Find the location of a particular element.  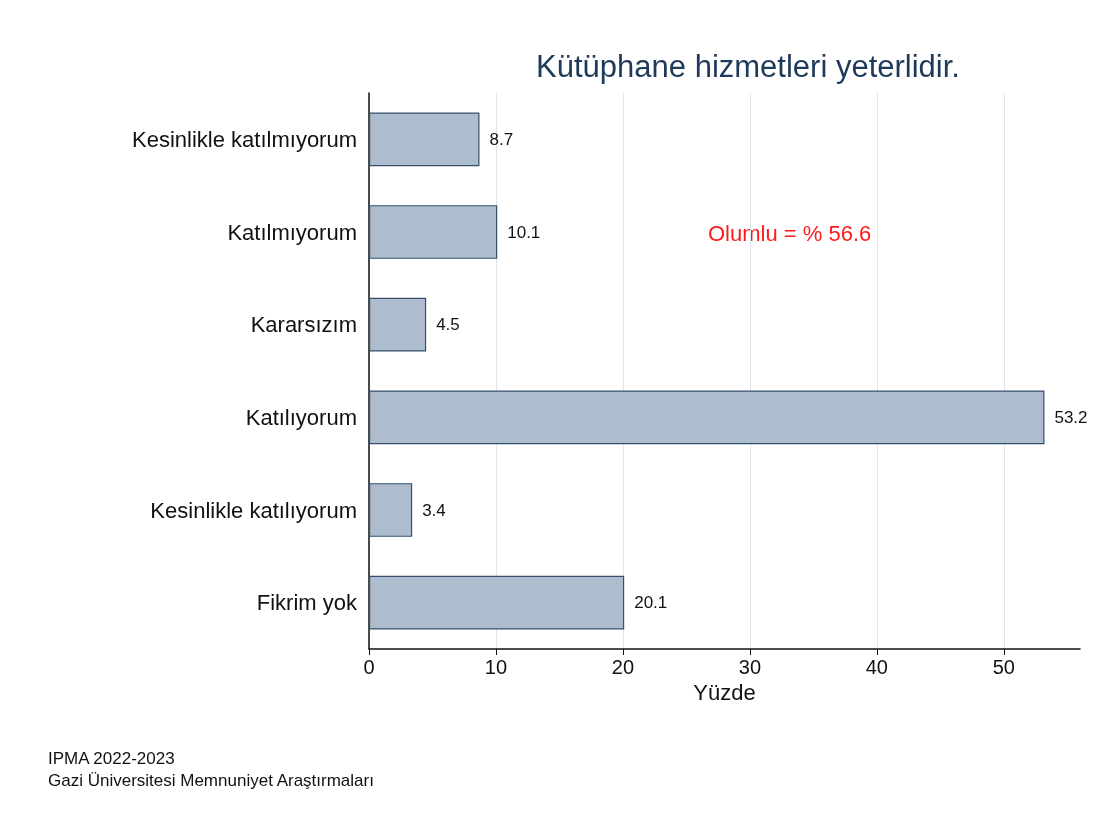

y-tick-label: Katılmıyorum is located at coordinates (292, 232).